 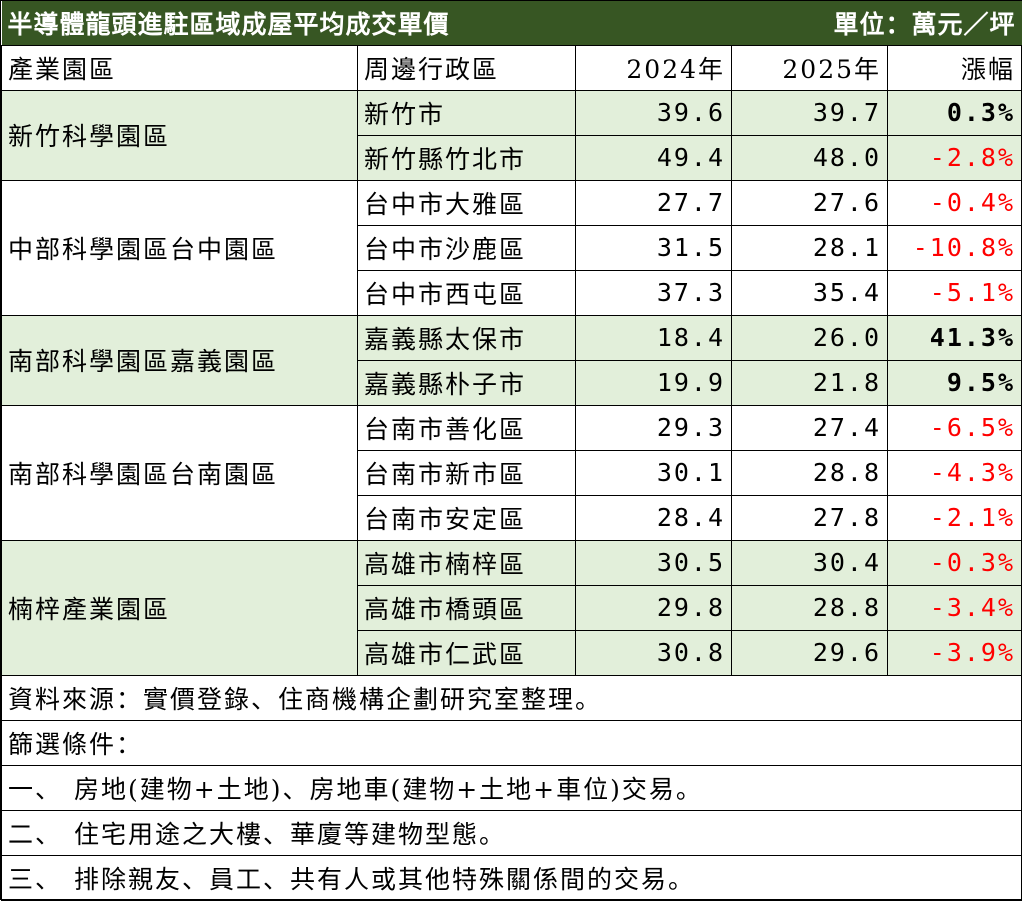 What do you see at coordinates (810, 157) in the screenshot?
I see `value-2025-cell: 48.0` at bounding box center [810, 157].